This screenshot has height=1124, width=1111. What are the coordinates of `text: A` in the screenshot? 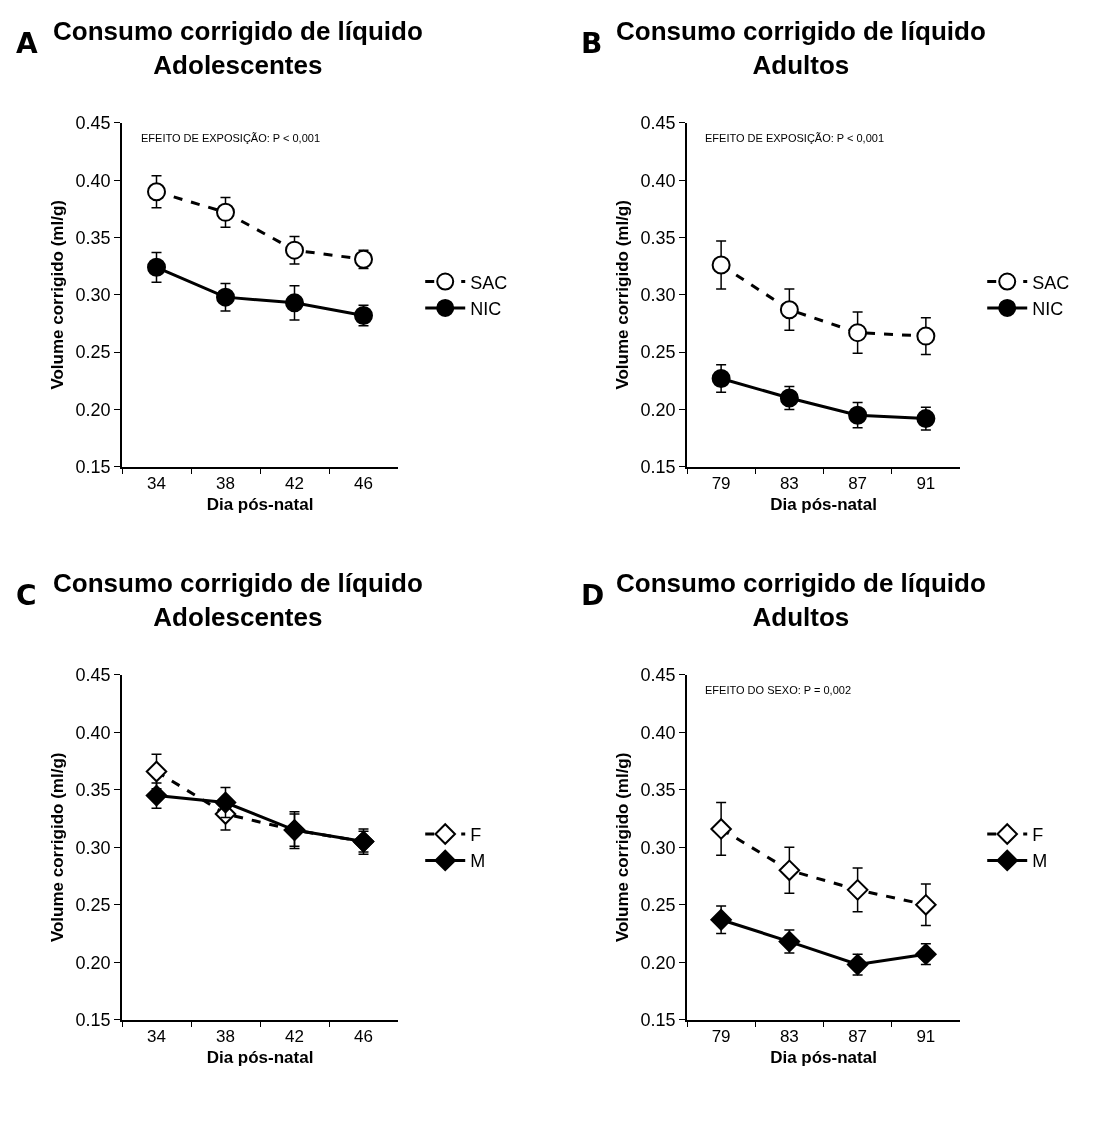 It's located at (27, 43).